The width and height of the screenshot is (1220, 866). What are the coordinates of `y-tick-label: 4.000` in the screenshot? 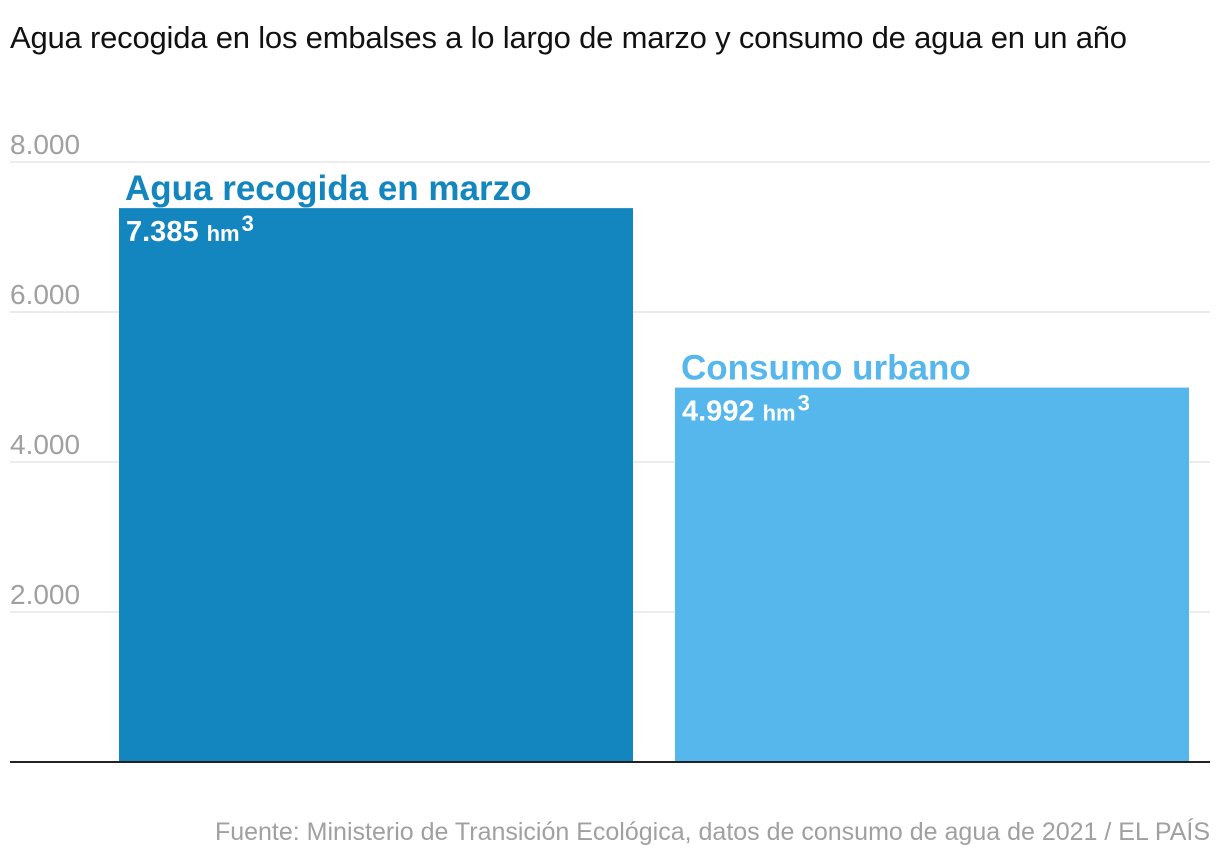 It's located at (45, 444).